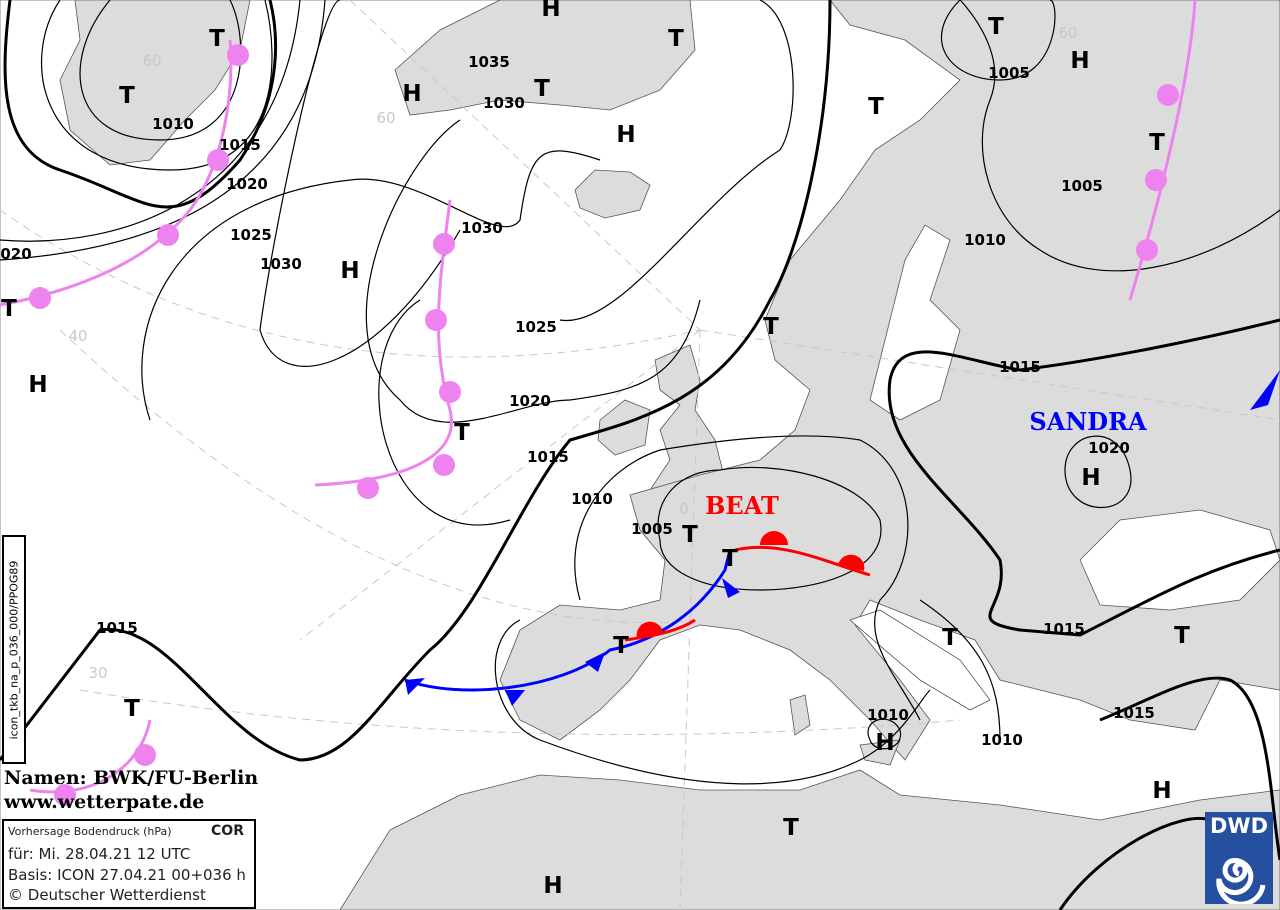  What do you see at coordinates (742, 505) in the screenshot?
I see `storm-name-beat: BEAT` at bounding box center [742, 505].